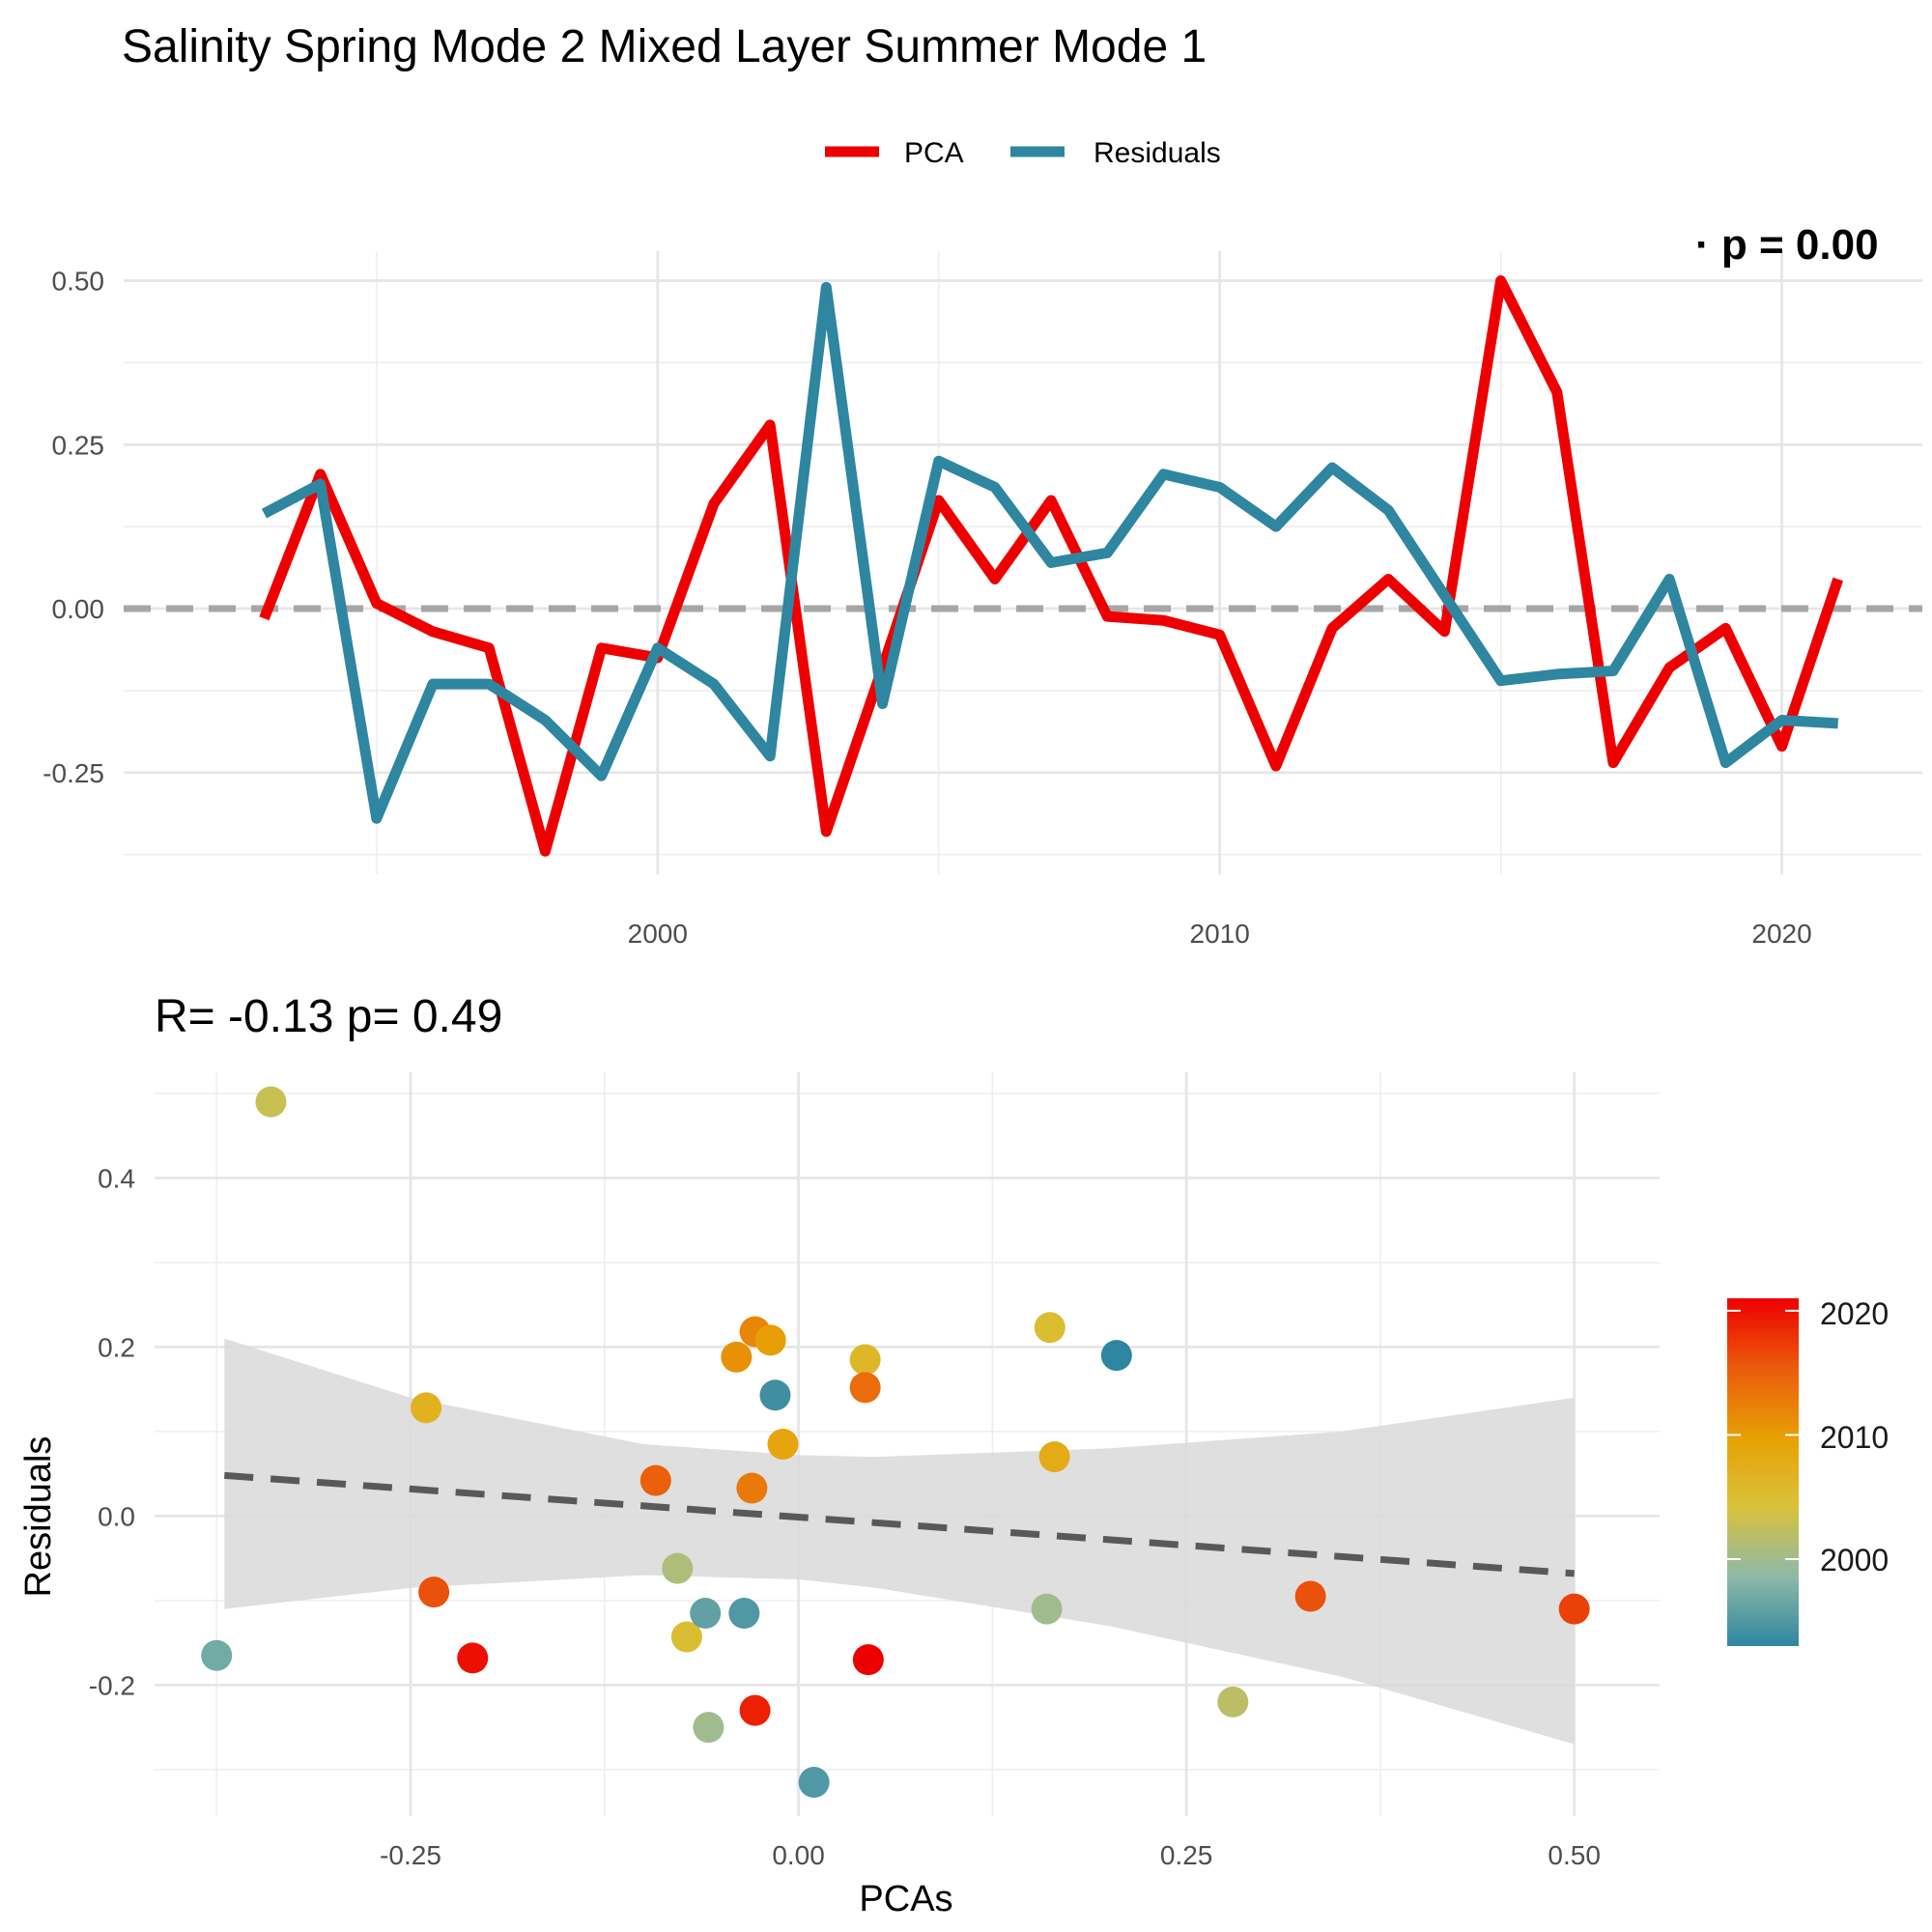  I want to click on y-tick-label: 0.4, so click(116, 1178).